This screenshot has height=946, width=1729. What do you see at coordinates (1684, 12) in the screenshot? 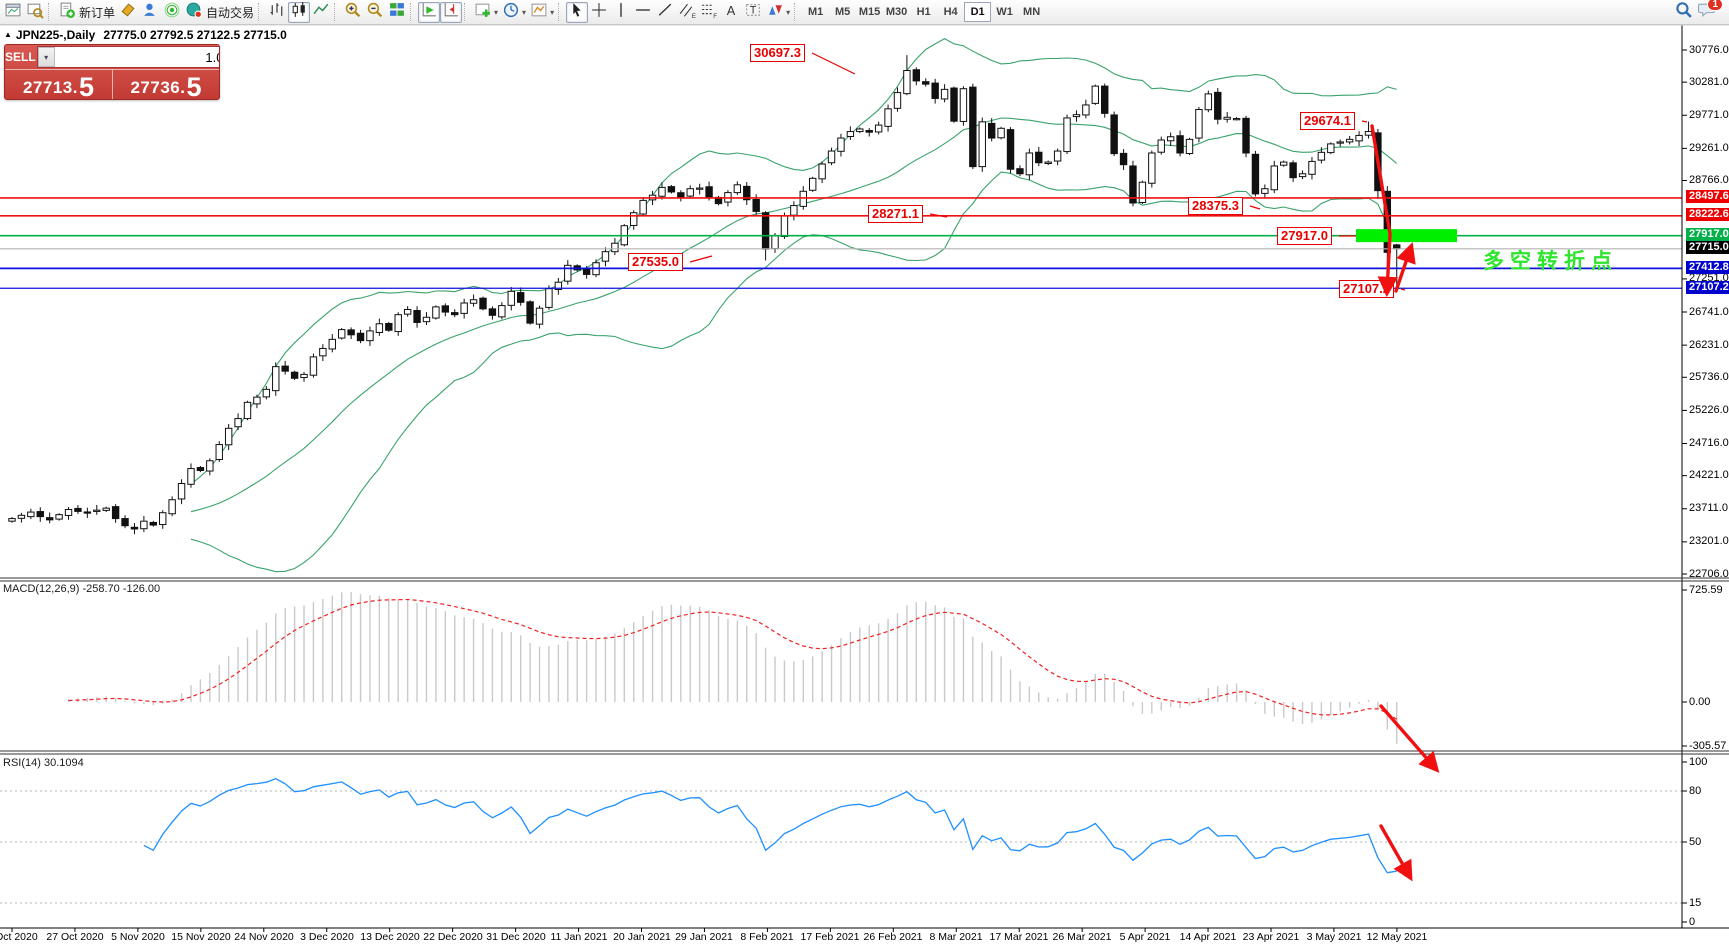
I see `search-button` at bounding box center [1684, 12].